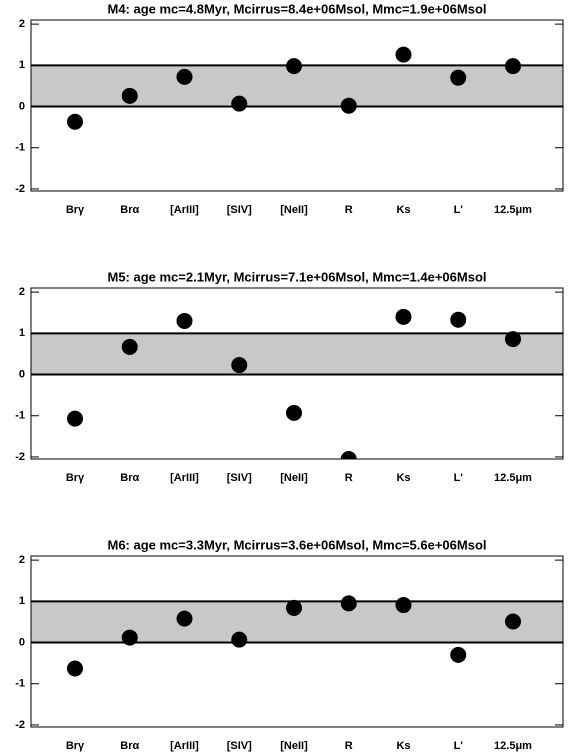 This screenshot has height=753, width=568. I want to click on shaded-band, so click(297, 354).